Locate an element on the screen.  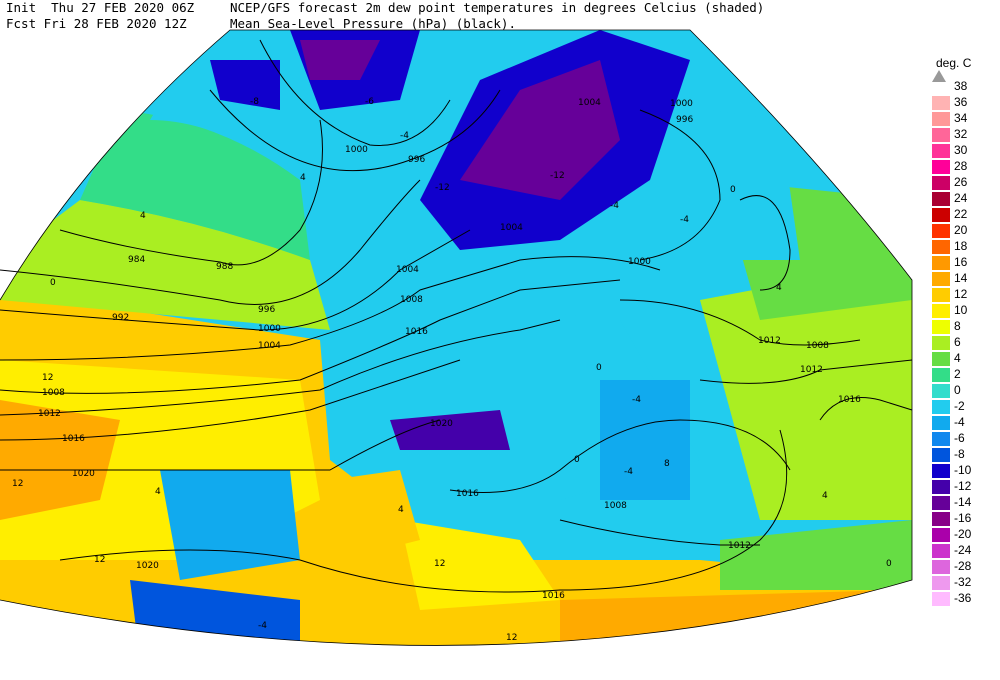
legend-label: -20 is located at coordinates (963, 534).